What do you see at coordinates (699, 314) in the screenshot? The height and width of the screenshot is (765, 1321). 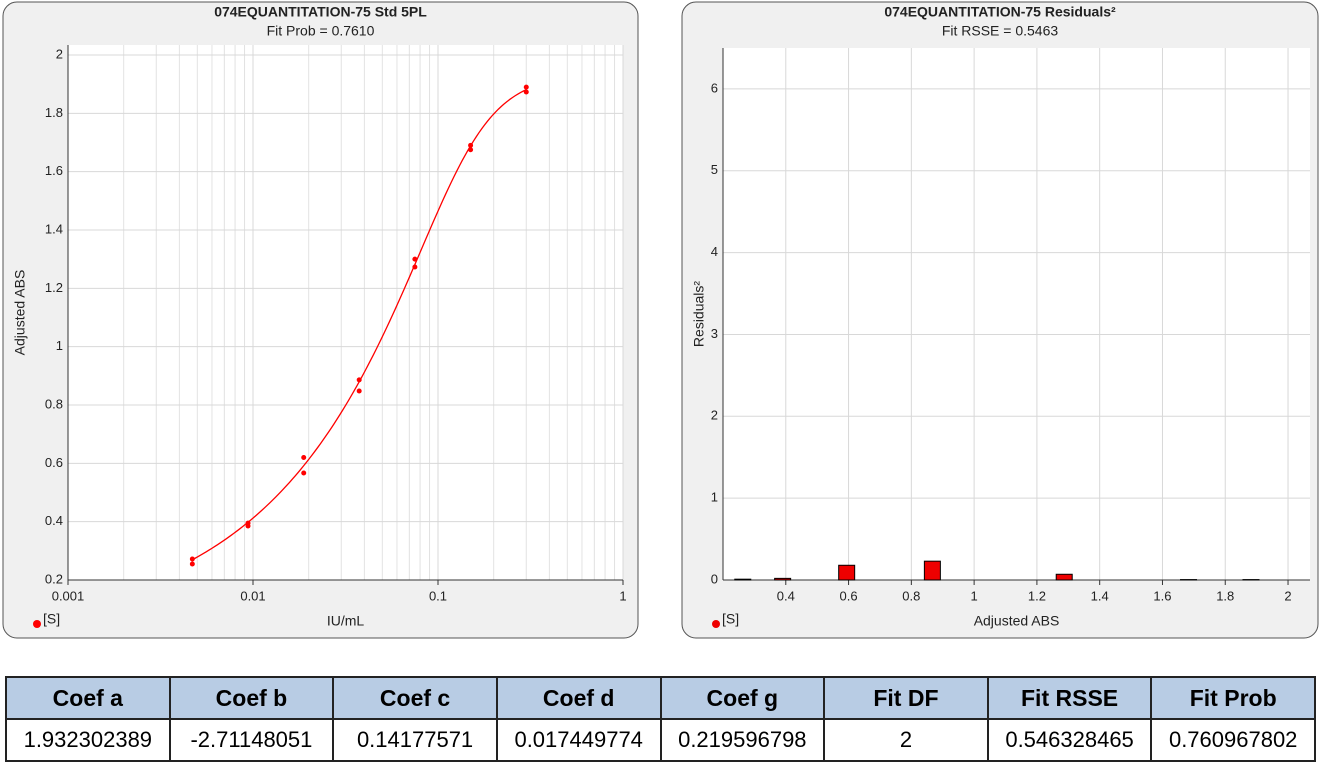 I see `y-axis-label: Residuals²` at bounding box center [699, 314].